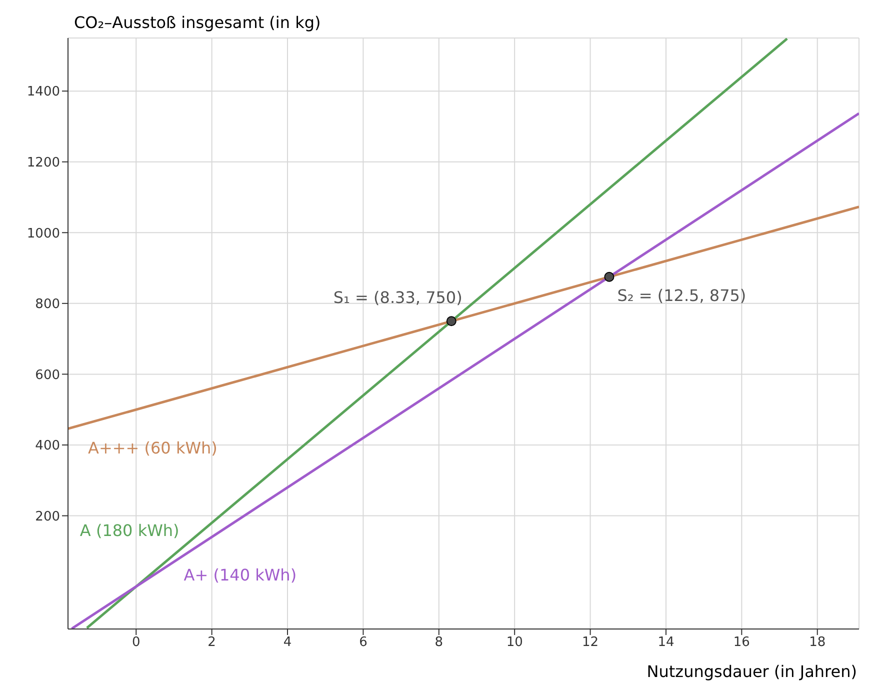  I want to click on series-label: A+ (140 kWh), so click(240, 575).